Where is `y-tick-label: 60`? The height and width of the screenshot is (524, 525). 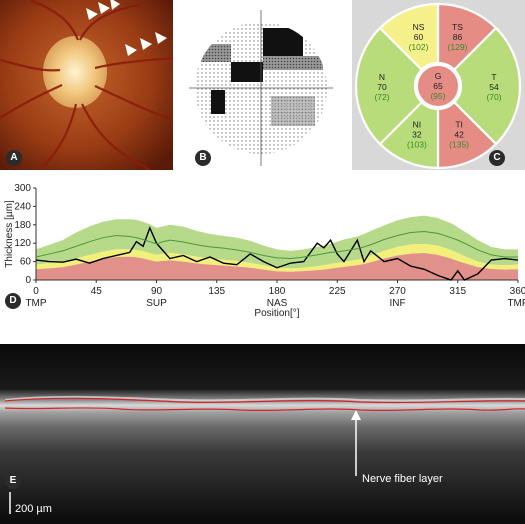
y-tick-label: 60 is located at coordinates (26, 262).